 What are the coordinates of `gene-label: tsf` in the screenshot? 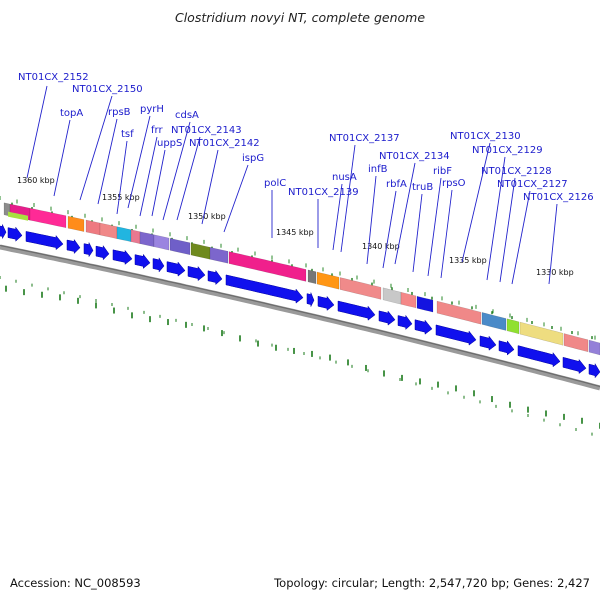 It's located at (127, 134).